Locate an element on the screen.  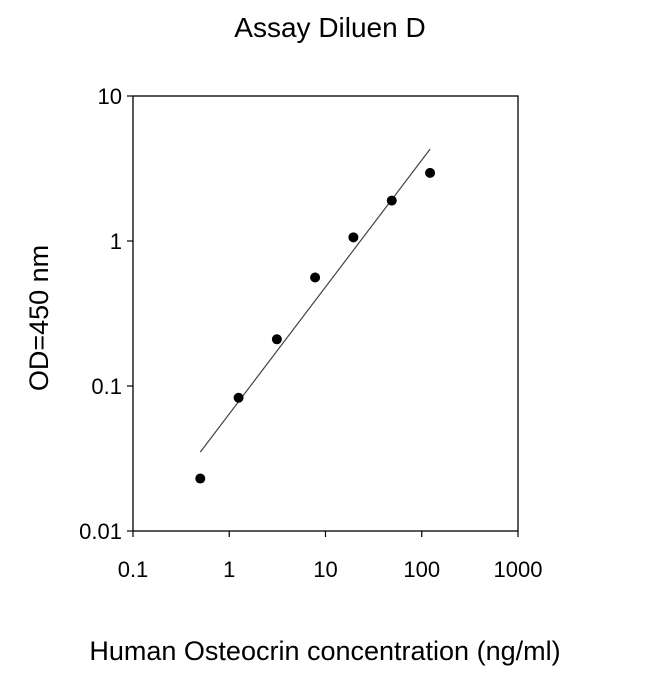
y-axis-label: OD=450 nm is located at coordinates (39, 318).